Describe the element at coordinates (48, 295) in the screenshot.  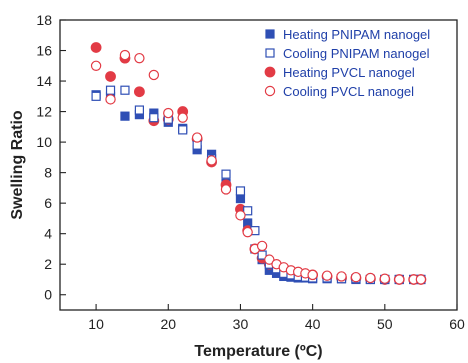
I see `y-tick-label: 0` at that location.